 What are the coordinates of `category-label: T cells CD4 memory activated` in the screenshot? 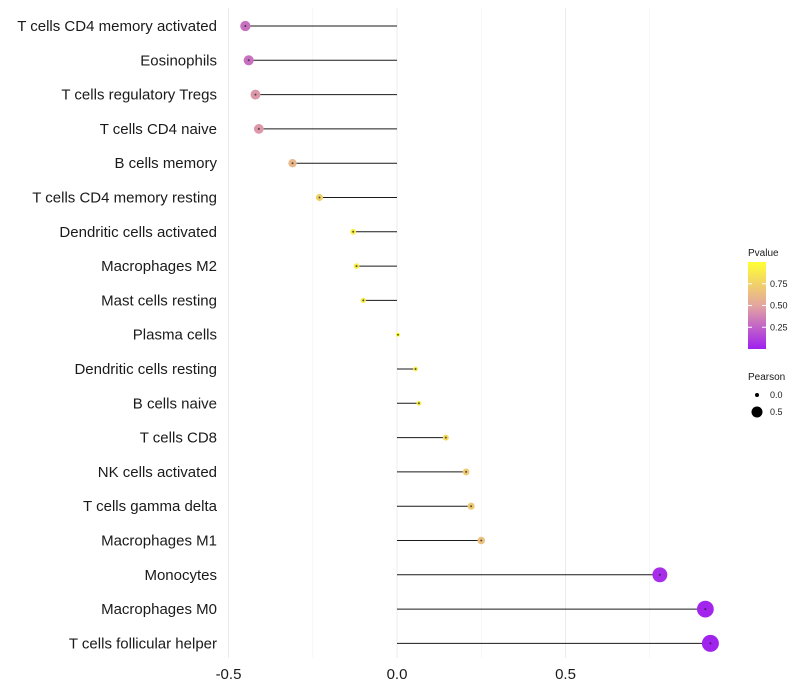 It's located at (117, 26).